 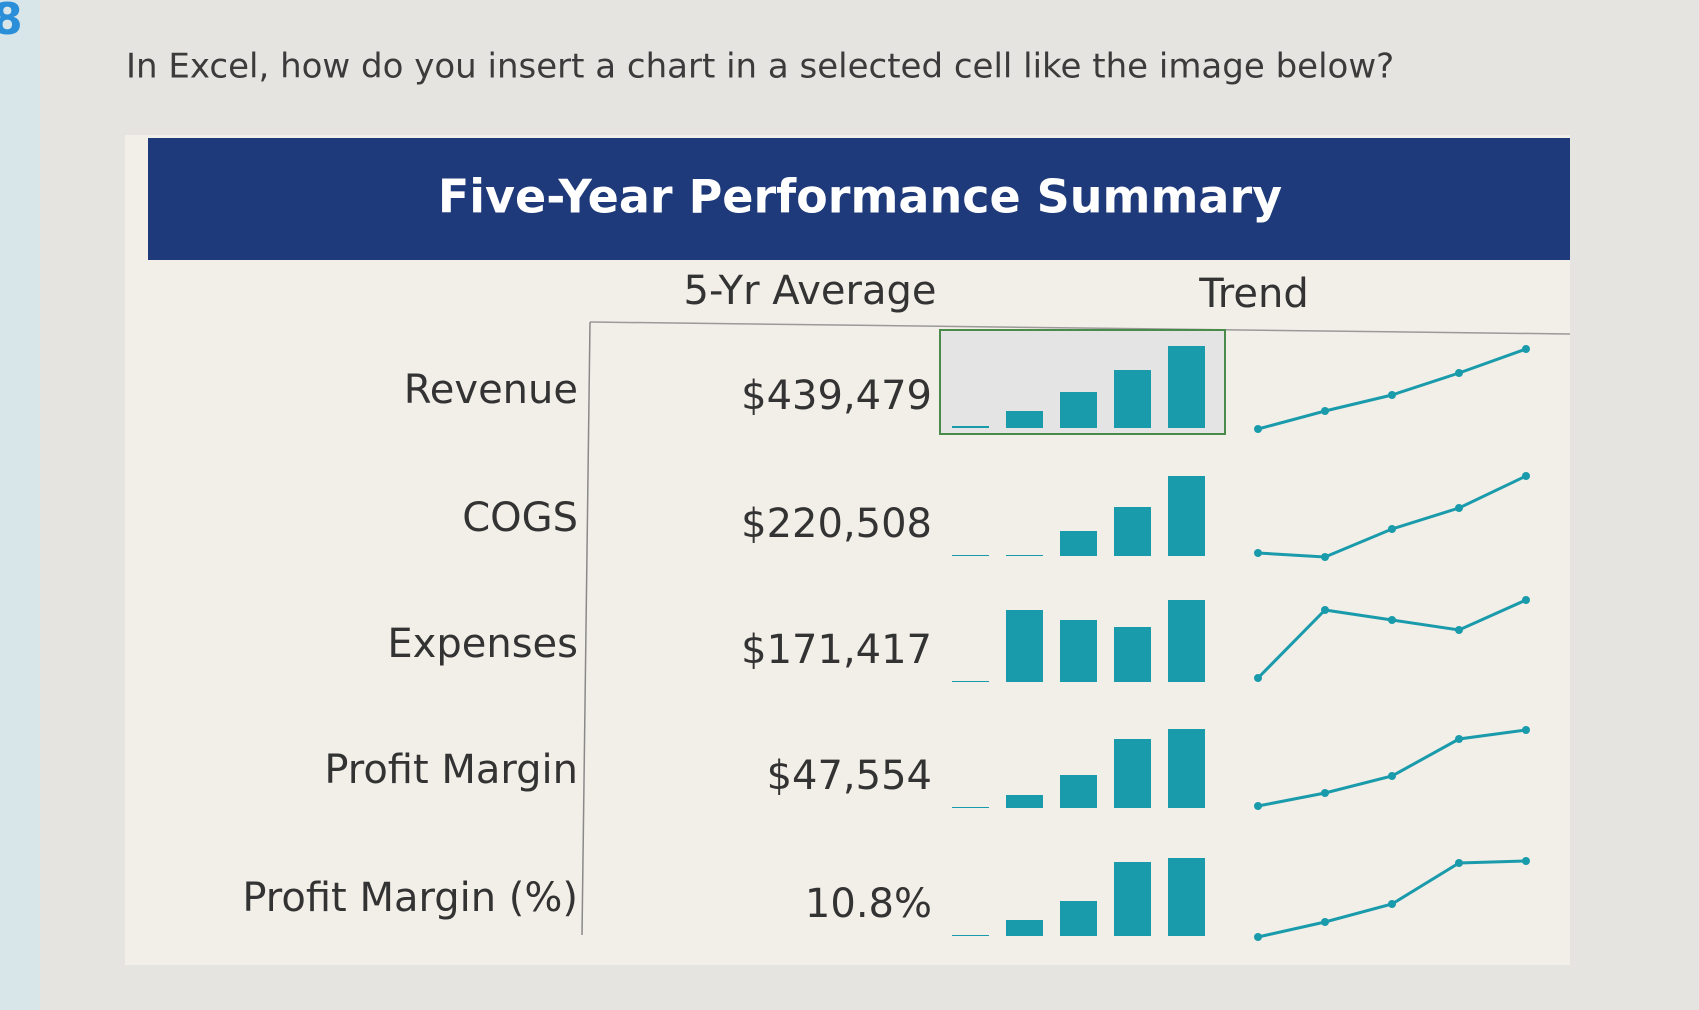 I want to click on table-title: Five-Year Performance Summary, so click(x=860, y=197).